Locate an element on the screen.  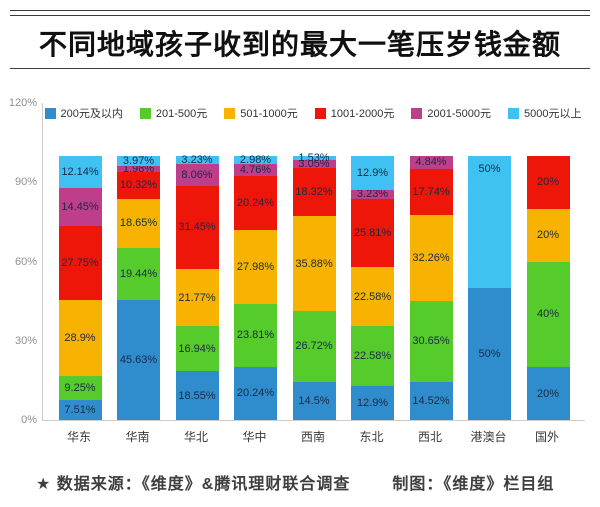
bar-segment: 3.23% is located at coordinates (197, 160).